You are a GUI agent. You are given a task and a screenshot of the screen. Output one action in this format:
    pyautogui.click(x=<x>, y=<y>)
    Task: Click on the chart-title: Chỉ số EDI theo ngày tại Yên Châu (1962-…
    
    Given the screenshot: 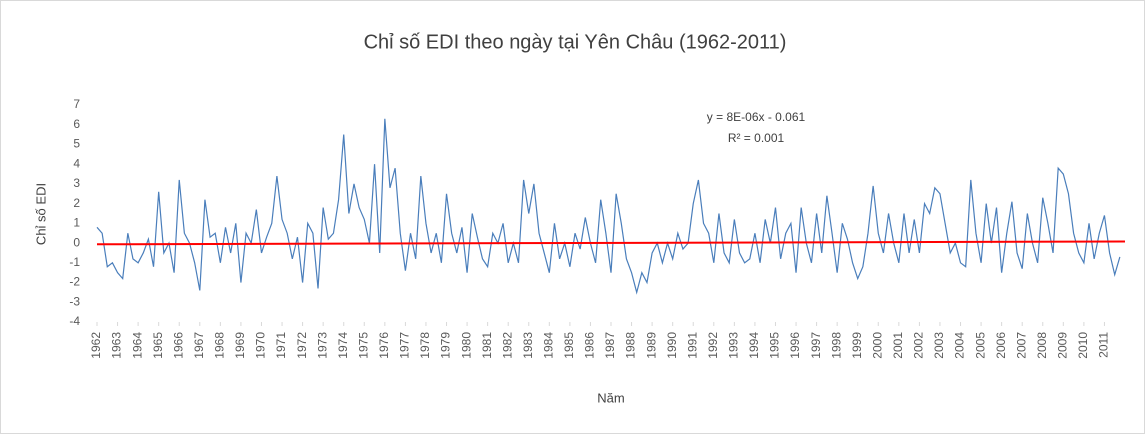 What is the action you would take?
    pyautogui.click(x=575, y=42)
    